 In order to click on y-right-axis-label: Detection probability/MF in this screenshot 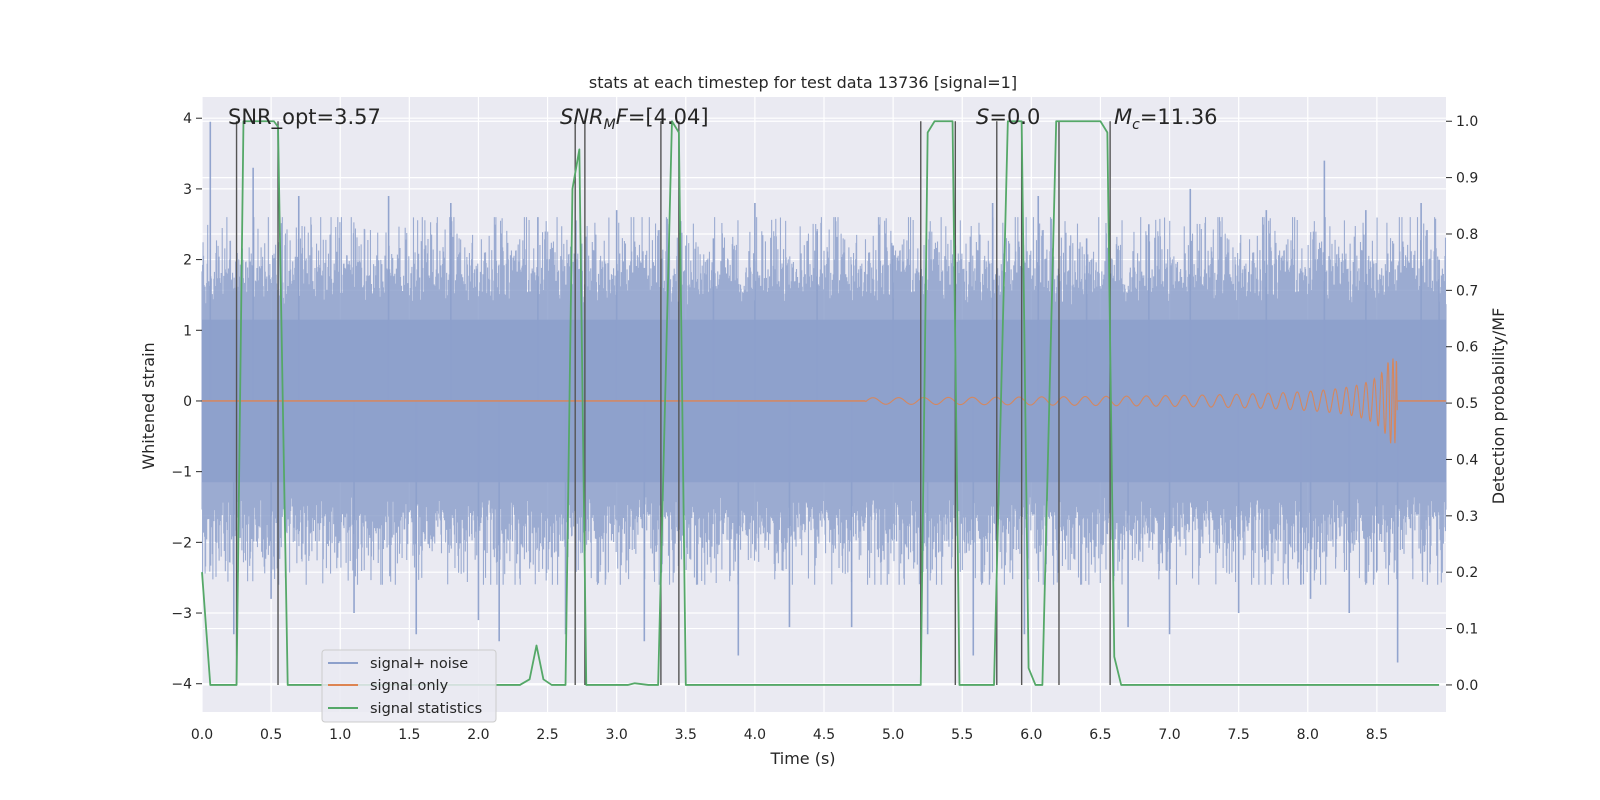, I will do `click(1498, 406)`.